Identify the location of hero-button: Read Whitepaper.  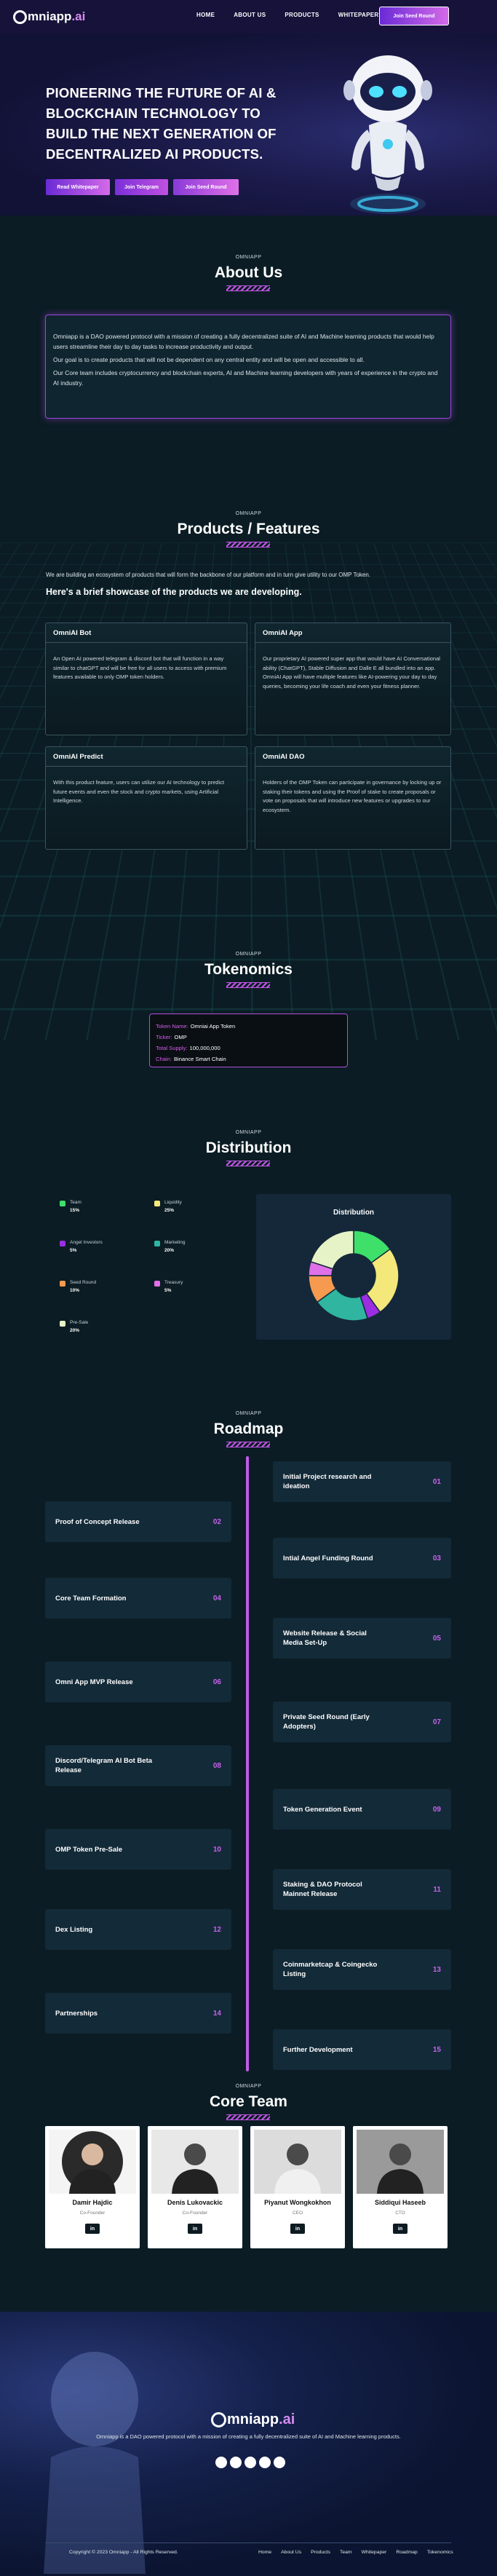
(78, 187).